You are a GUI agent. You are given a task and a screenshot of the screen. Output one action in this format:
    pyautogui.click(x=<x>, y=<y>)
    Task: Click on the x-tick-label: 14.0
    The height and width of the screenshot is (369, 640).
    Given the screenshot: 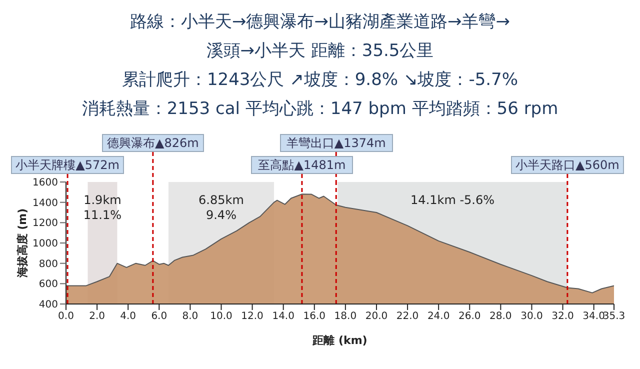 What is the action you would take?
    pyautogui.click(x=283, y=316)
    